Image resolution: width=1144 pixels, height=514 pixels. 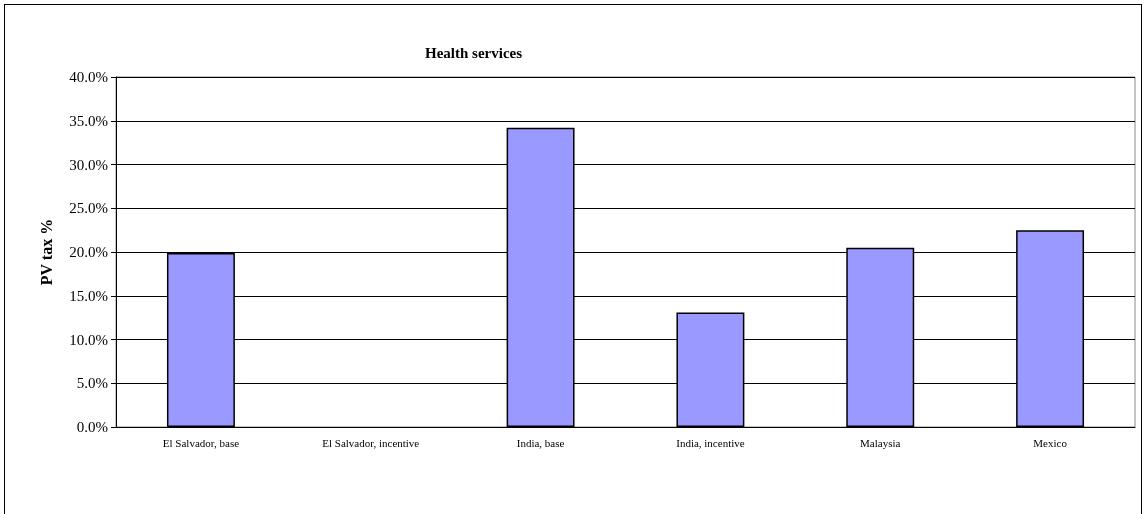 I want to click on y-tick-label: 20.0%, so click(x=88, y=252).